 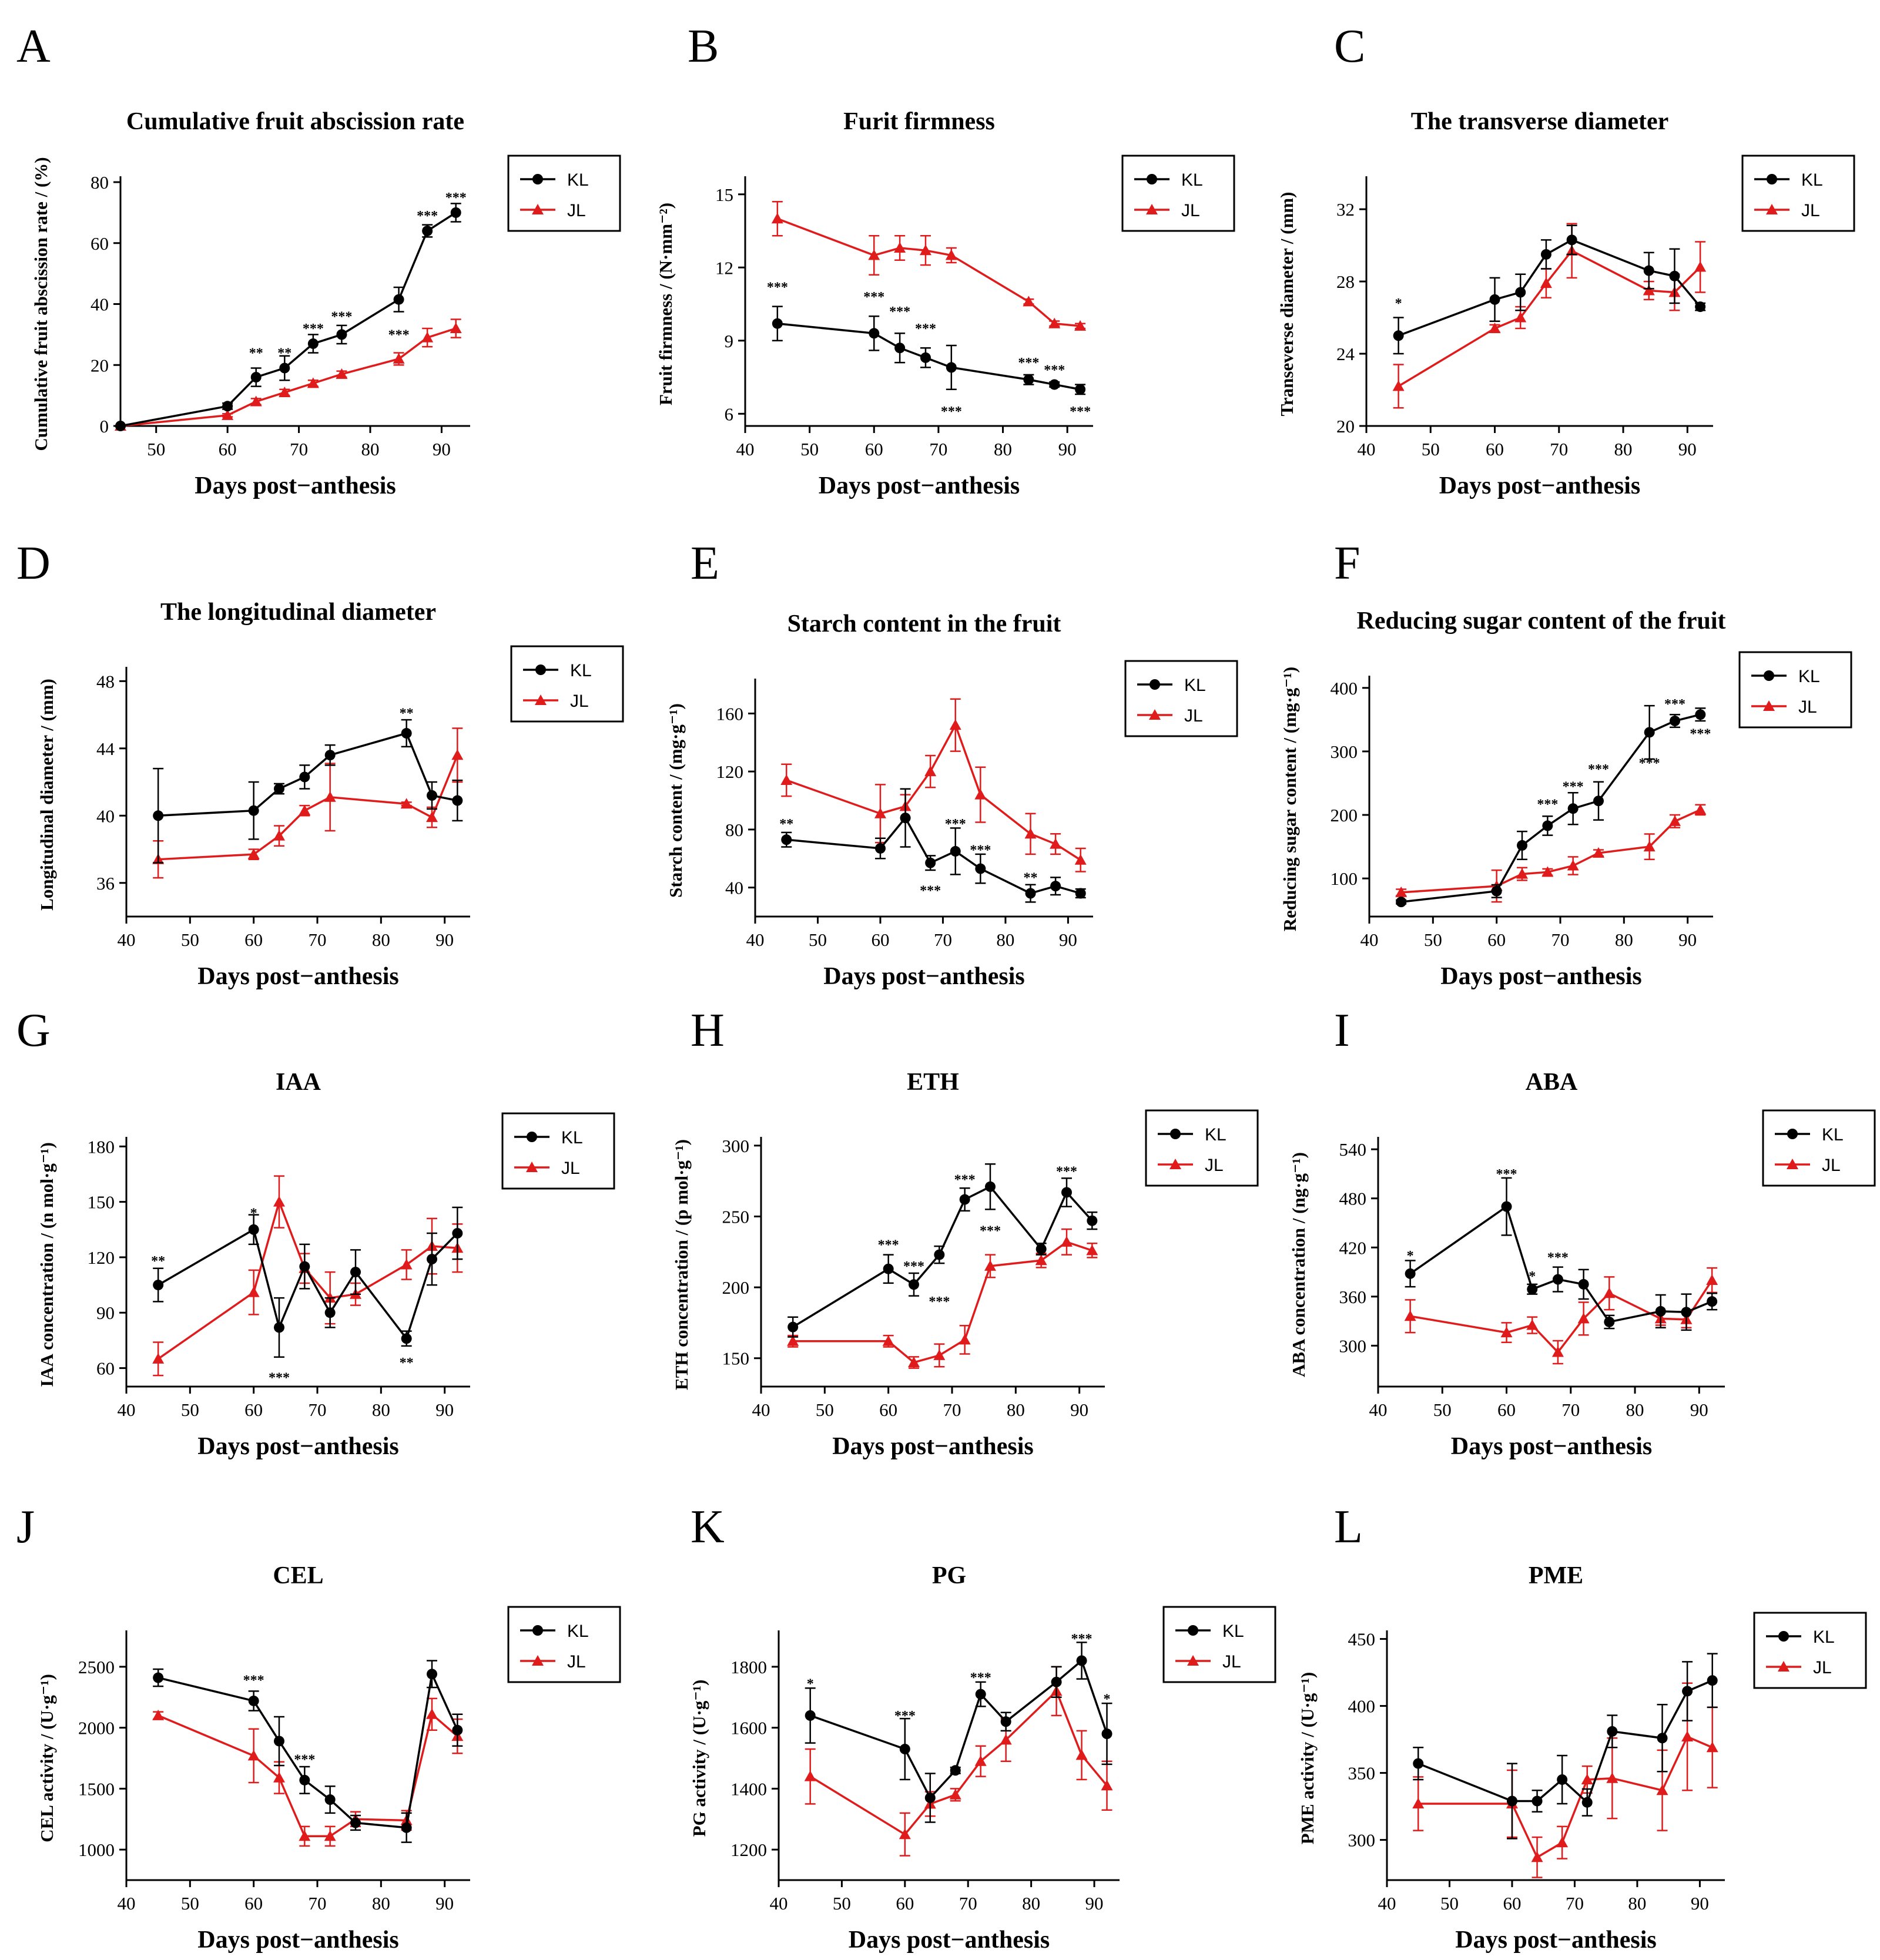 I want to click on panel-letter: C, so click(x=1350, y=46).